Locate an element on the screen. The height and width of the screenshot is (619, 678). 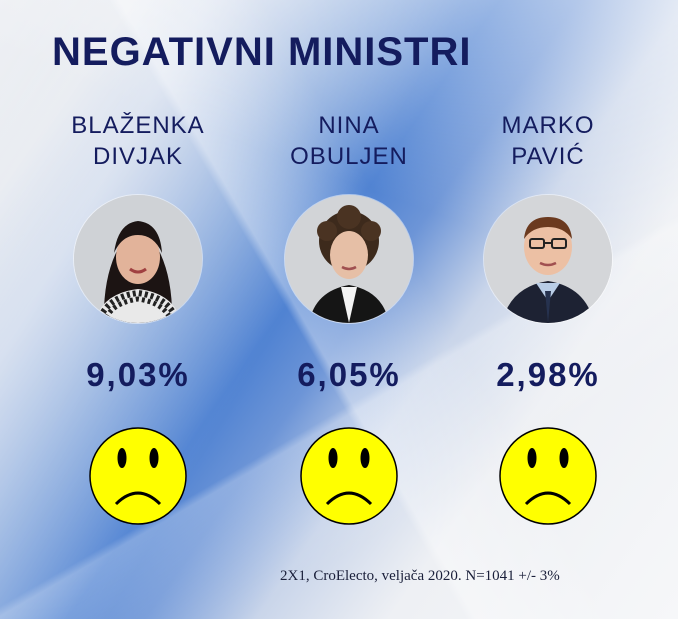
minister-name: MARKO PAVIĆ is located at coordinates (548, 141).